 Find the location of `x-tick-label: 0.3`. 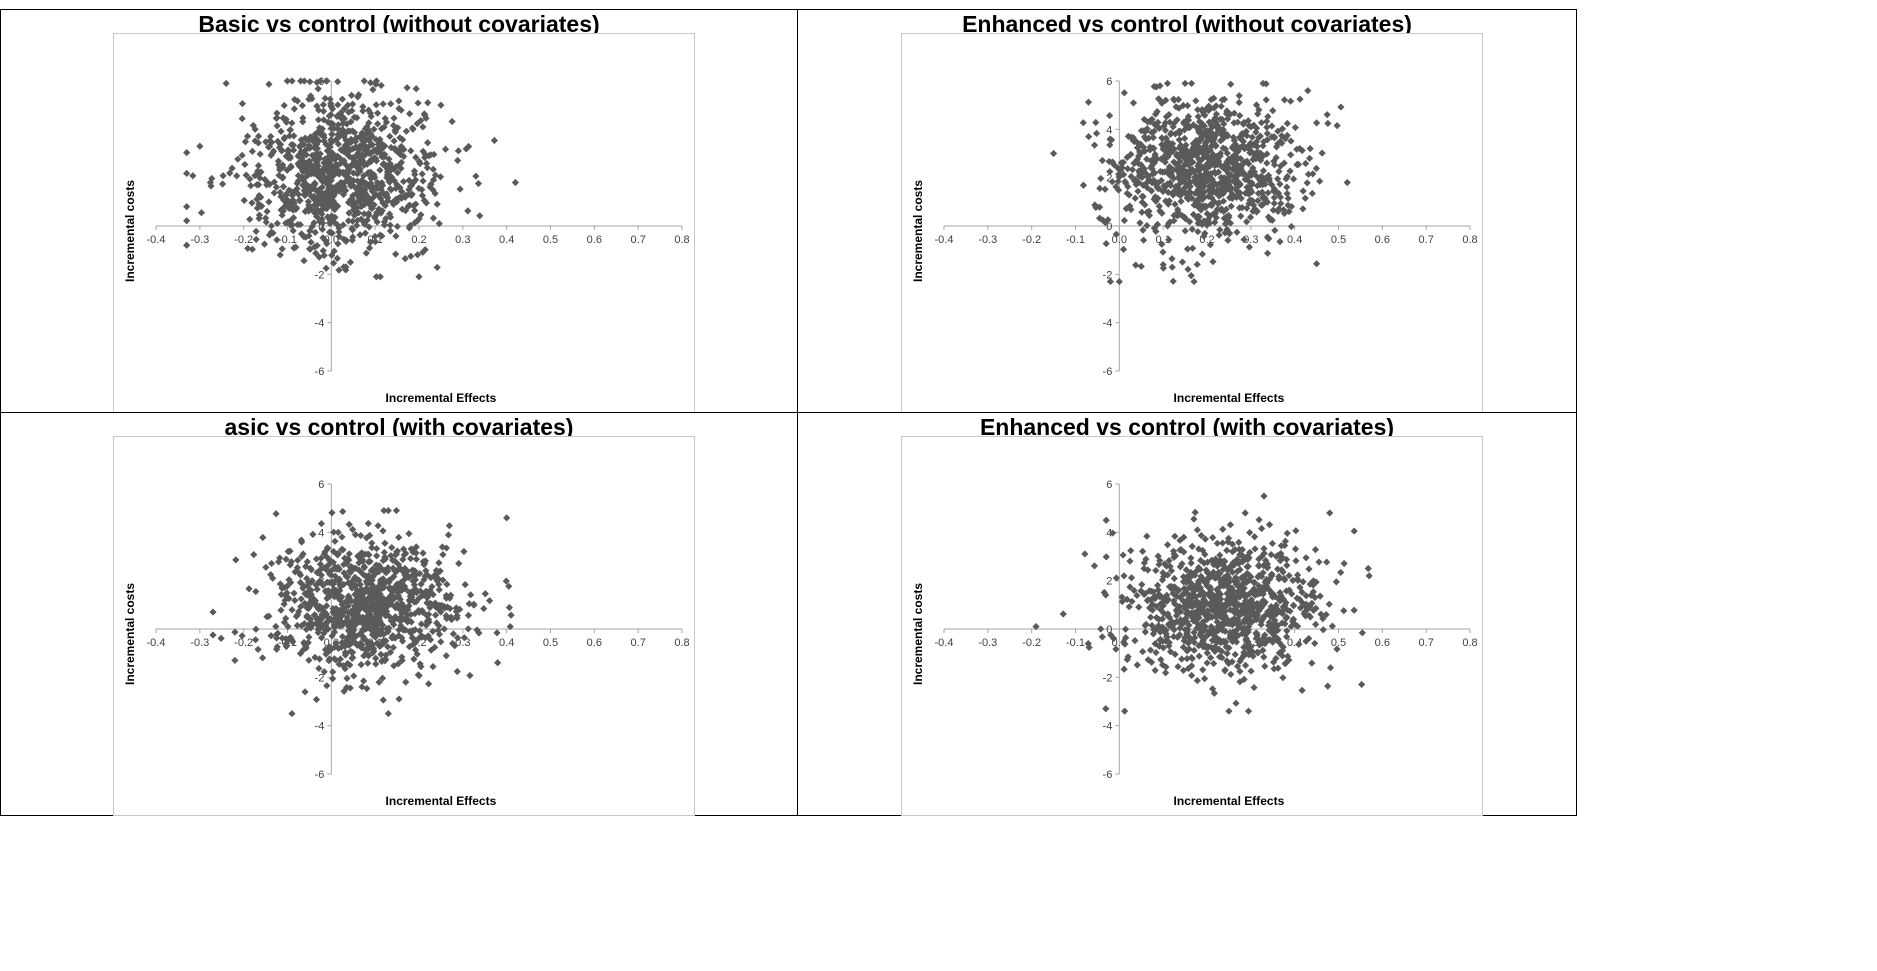

x-tick-label: 0.3 is located at coordinates (1250, 240).